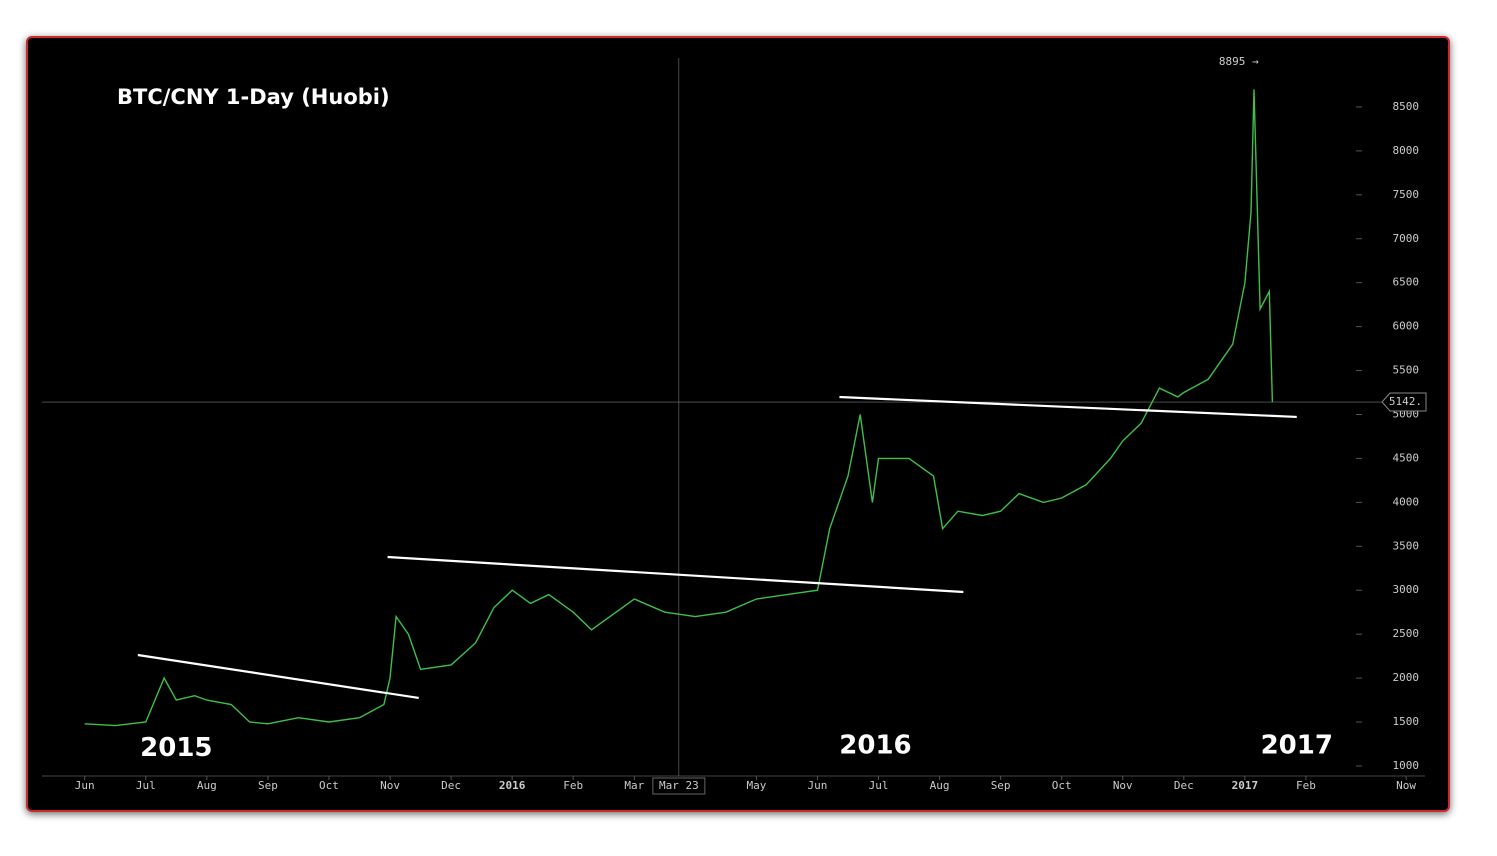  I want to click on x-tick-label: 2016, so click(512, 785).